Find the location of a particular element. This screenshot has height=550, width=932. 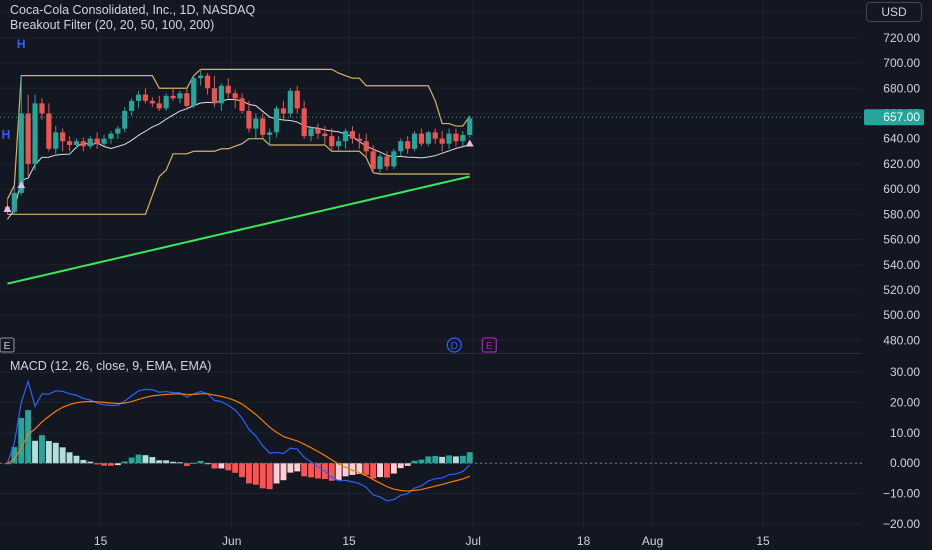

price-tick-label: 720.00 is located at coordinates (901, 38).